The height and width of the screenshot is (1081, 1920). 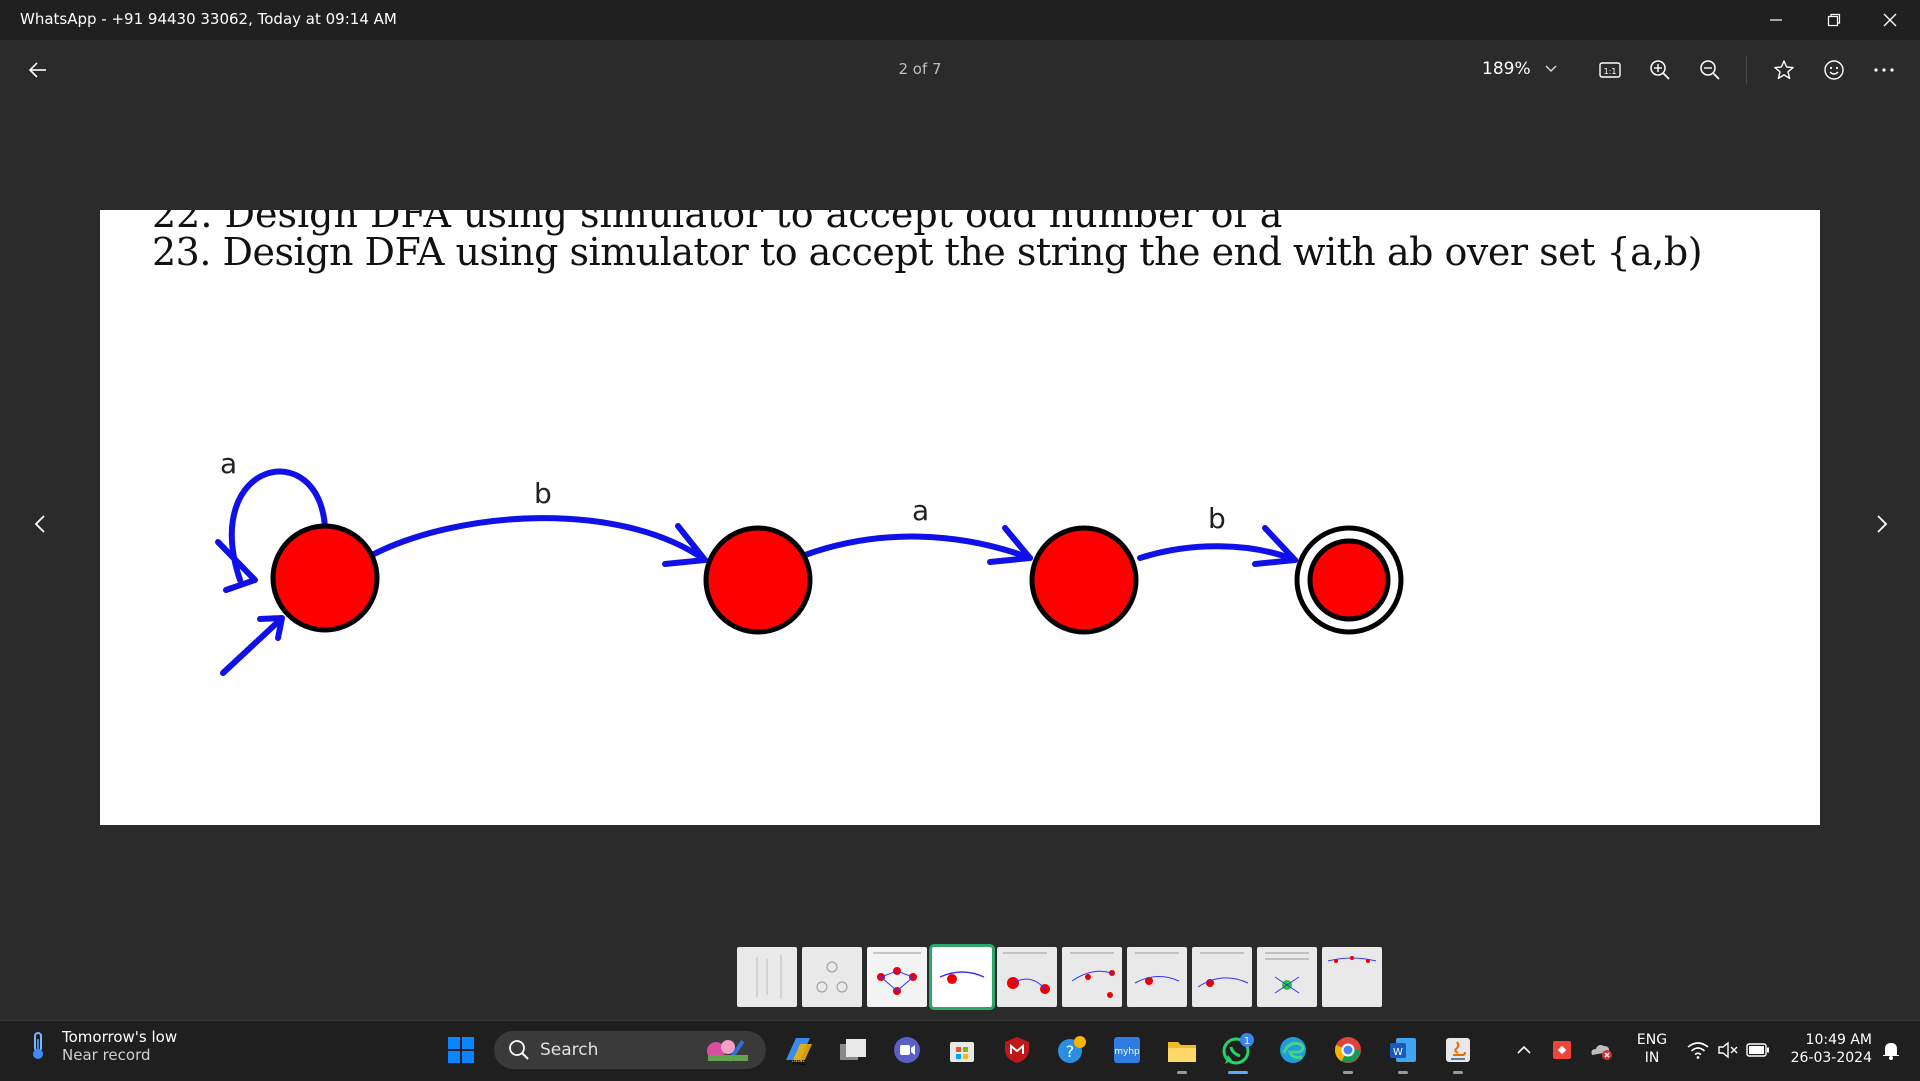 What do you see at coordinates (1698, 1050) in the screenshot?
I see `wifi-status` at bounding box center [1698, 1050].